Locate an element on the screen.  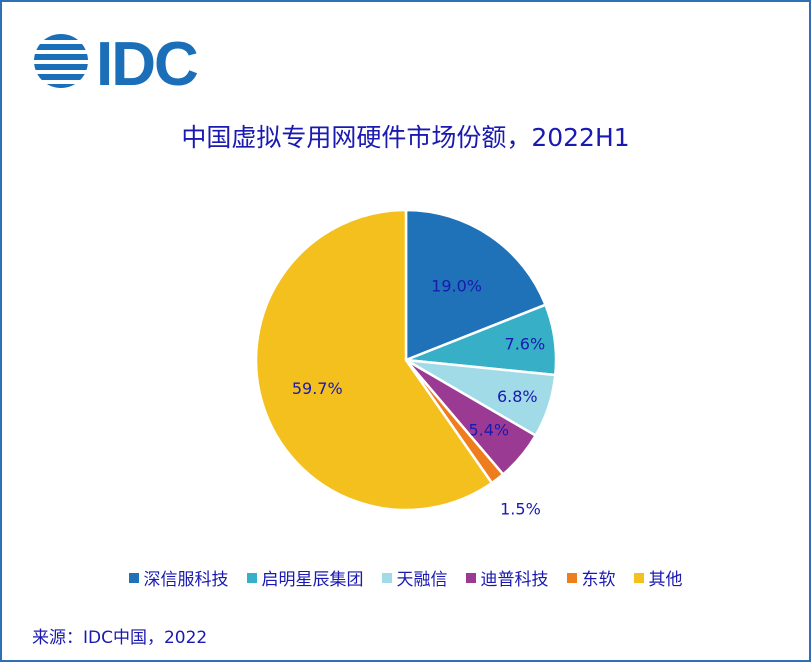
globe-icon is located at coordinates (61, 61).